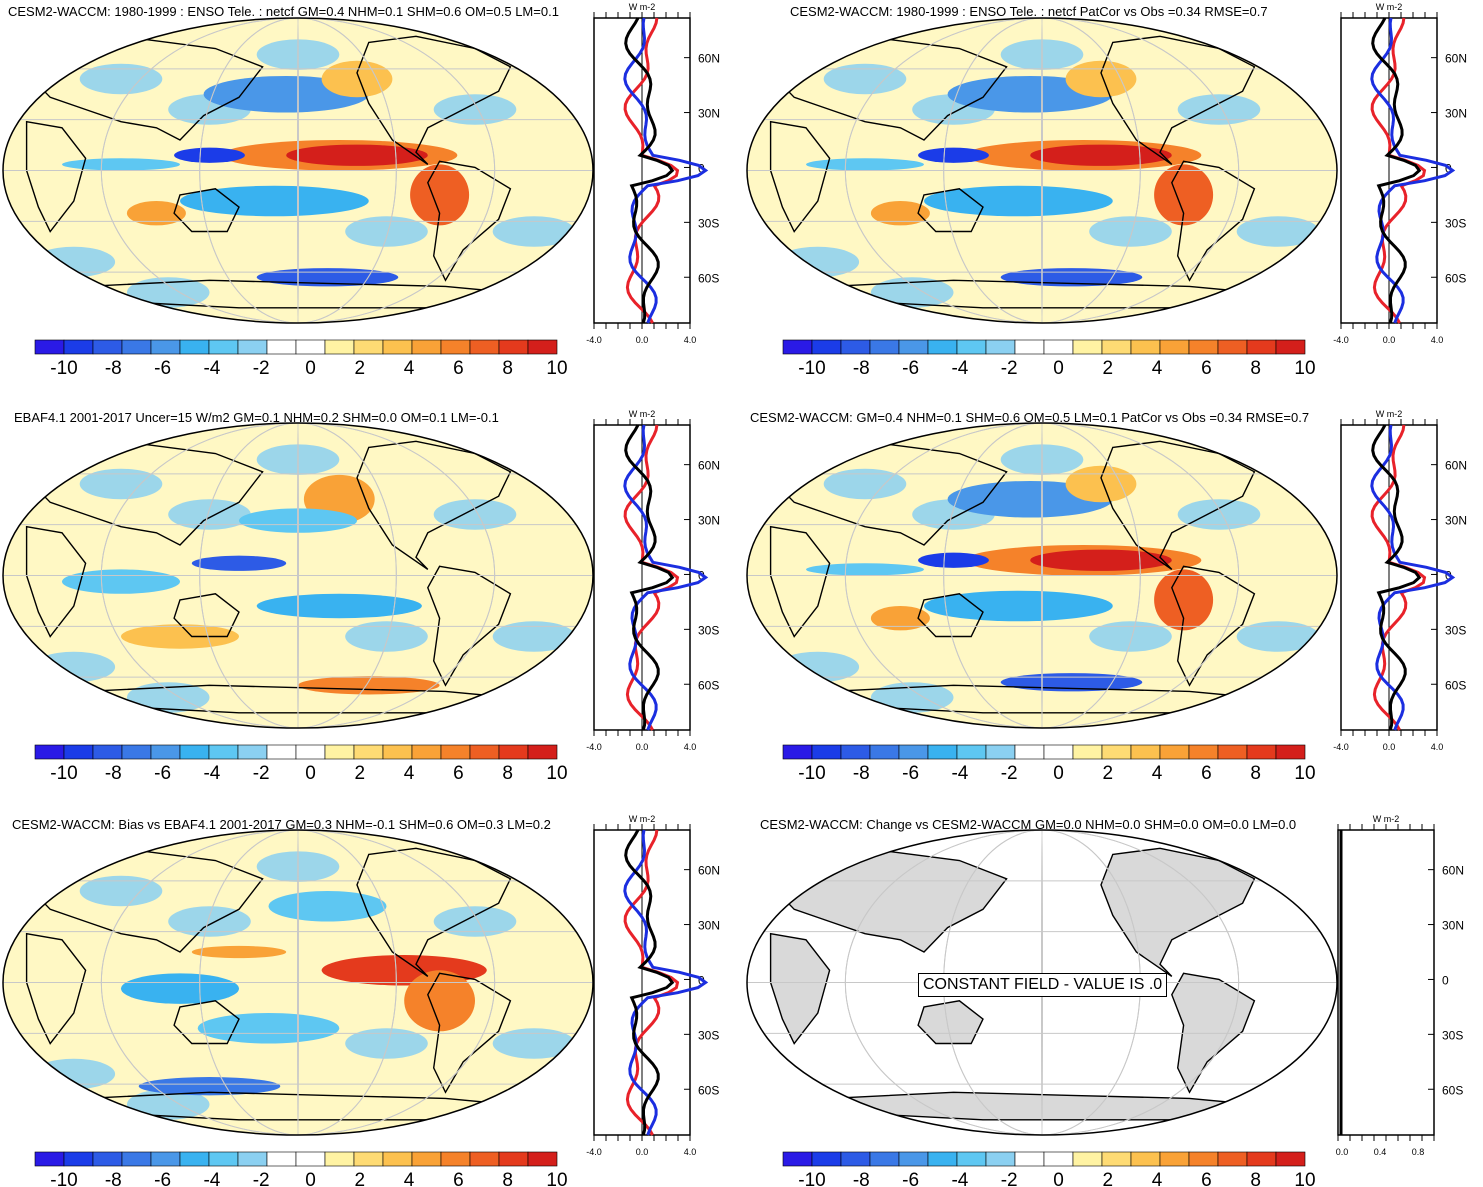 This screenshot has height=1187, width=1483. I want to click on coastline-americasS, so click(469, 1033).